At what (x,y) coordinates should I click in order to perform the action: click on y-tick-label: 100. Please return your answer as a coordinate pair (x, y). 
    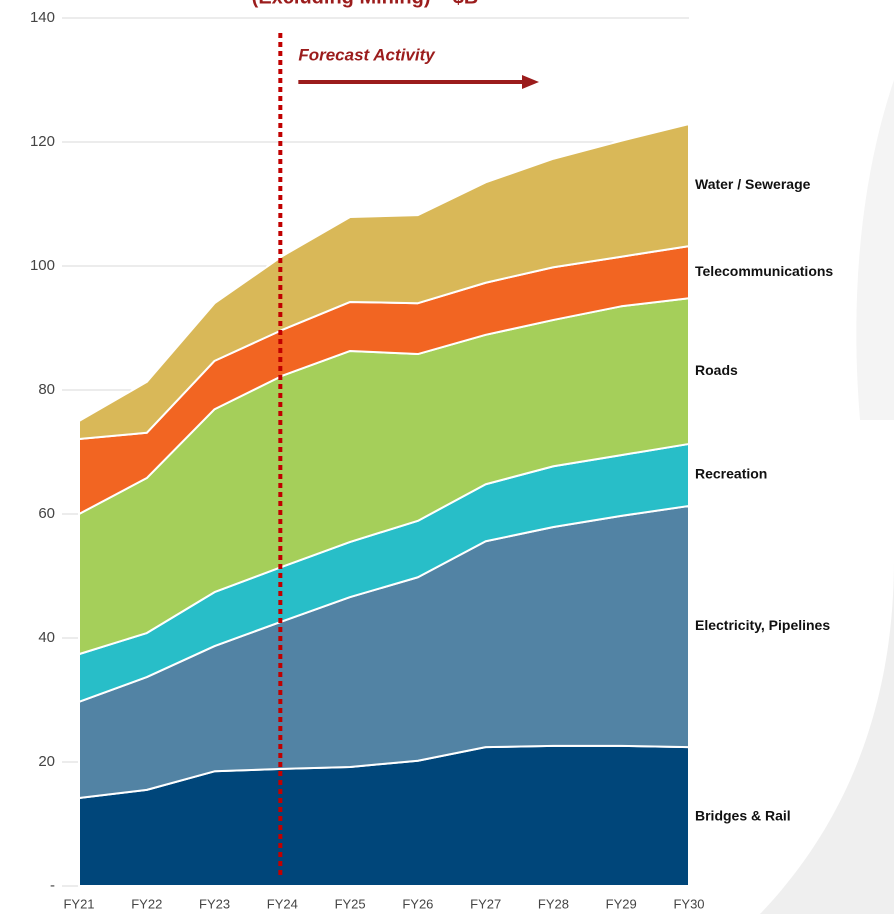
    Looking at the image, I should click on (42, 265).